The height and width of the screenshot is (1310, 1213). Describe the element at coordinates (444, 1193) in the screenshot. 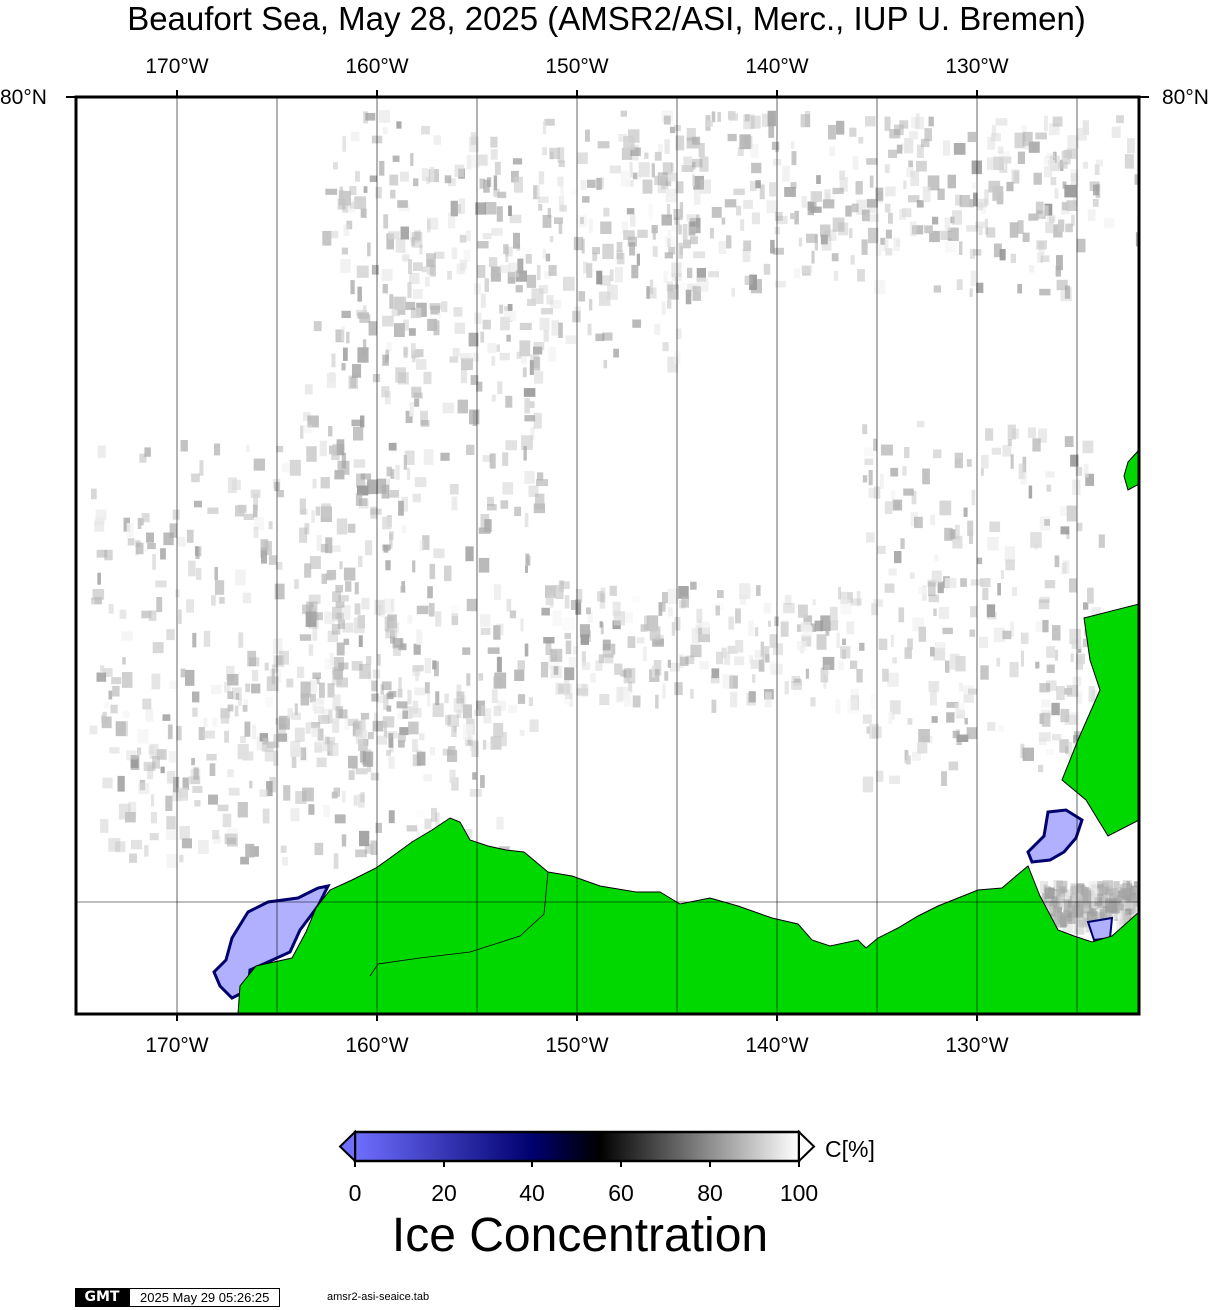

I see `colorbar-tick-20: 20` at that location.